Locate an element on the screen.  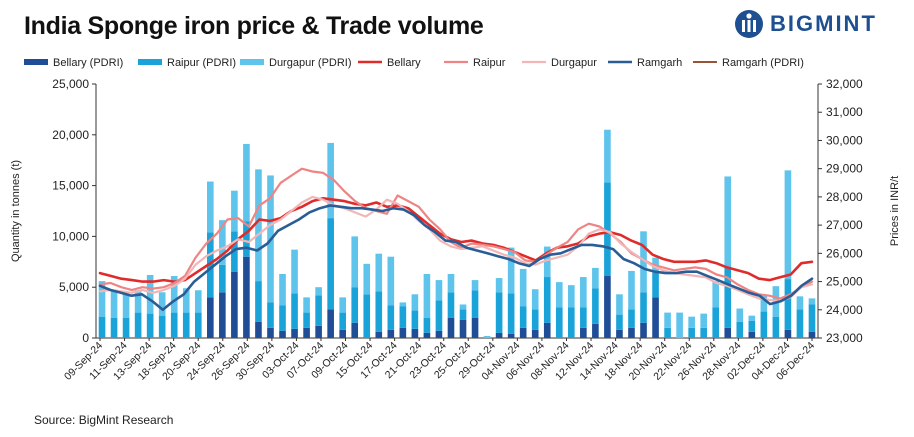
right-tick-label: 28,000 is located at coordinates (844, 197).